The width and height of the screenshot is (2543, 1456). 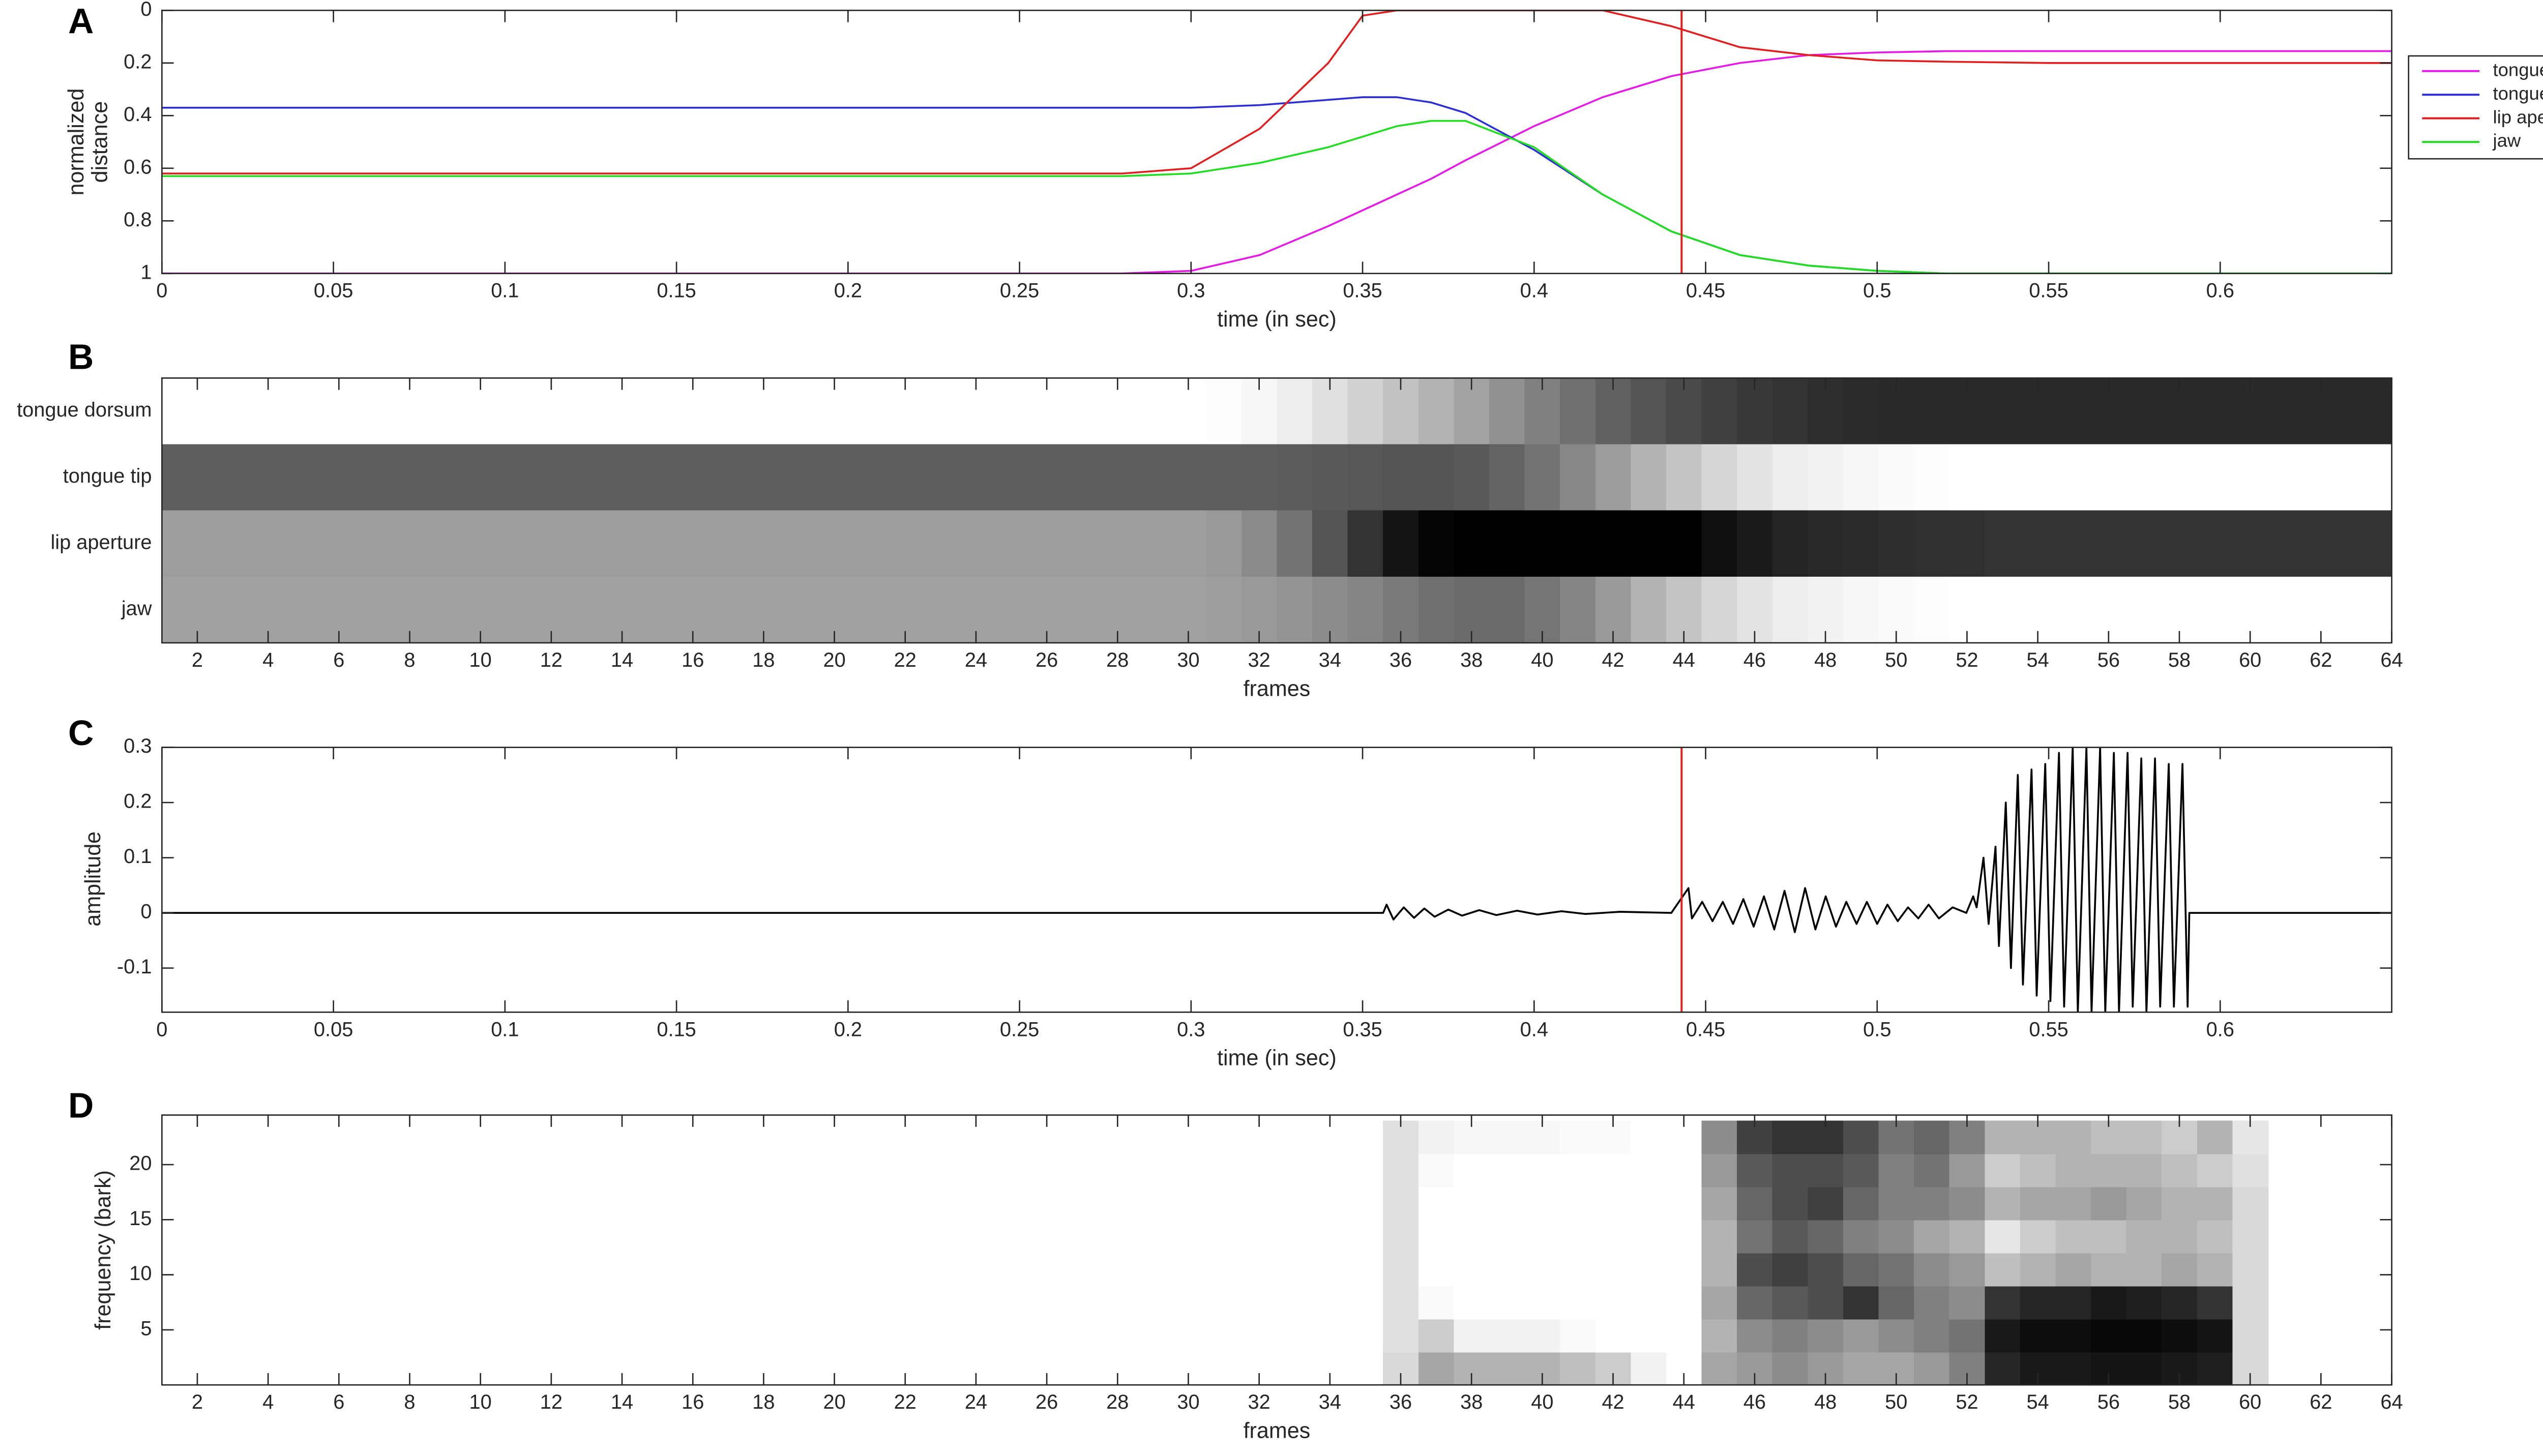 What do you see at coordinates (1684, 660) in the screenshot?
I see `x-tick-label: 44` at bounding box center [1684, 660].